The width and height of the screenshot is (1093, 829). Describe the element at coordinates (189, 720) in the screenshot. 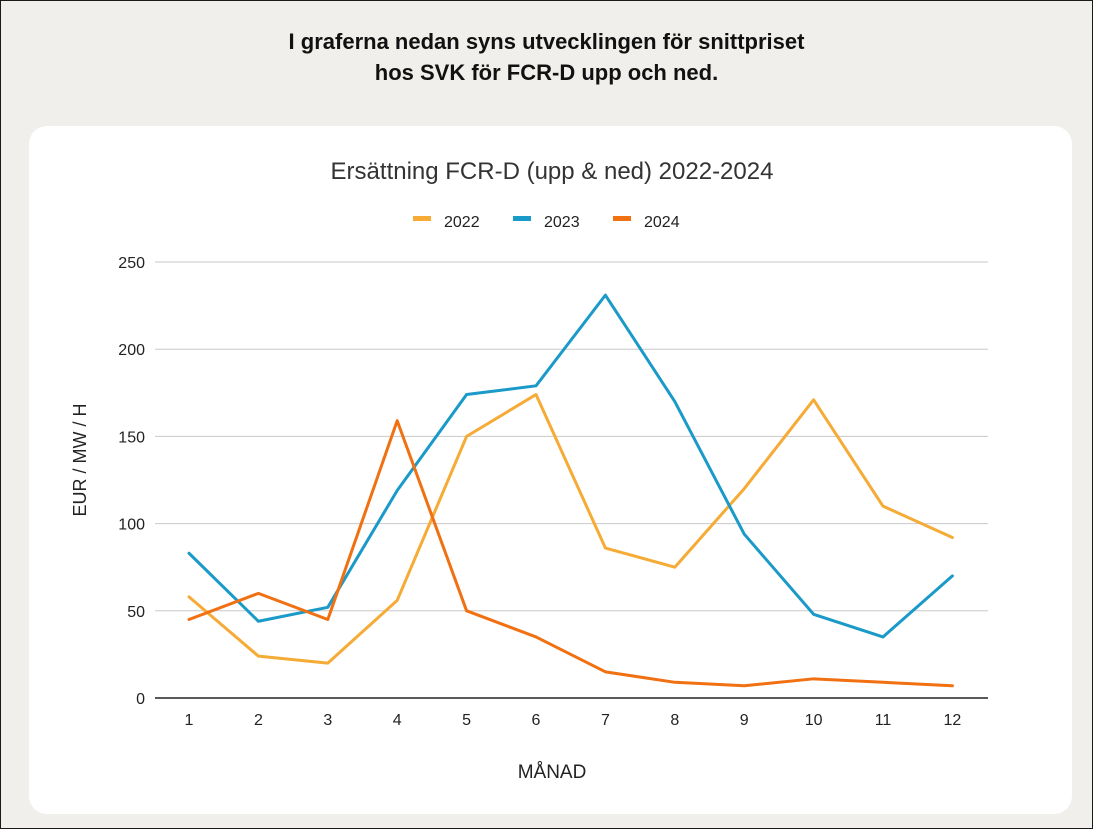

I see `x-tick-label: 1` at that location.